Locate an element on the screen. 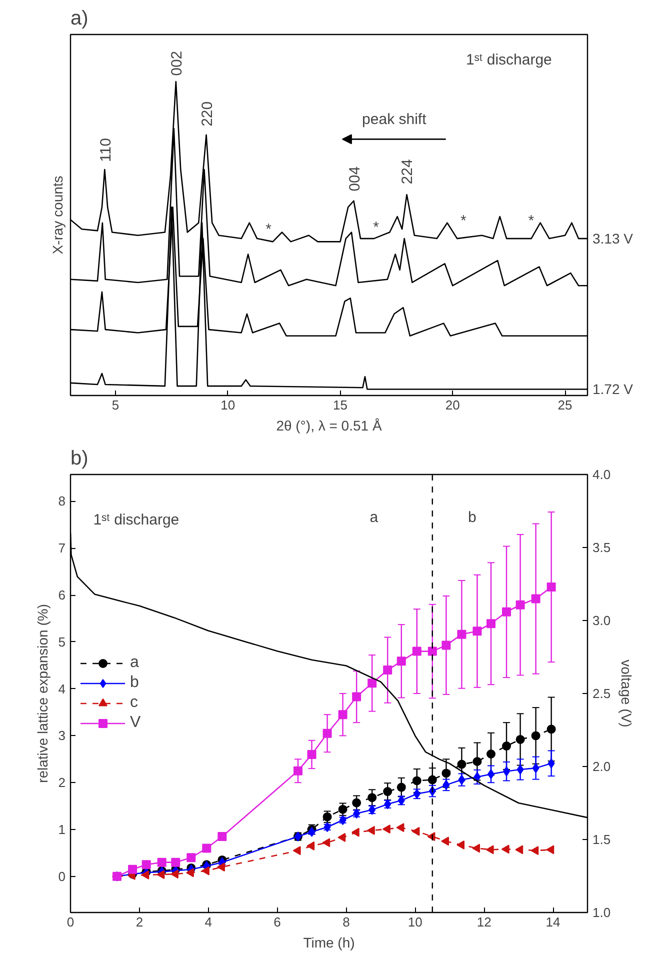 This screenshot has height=957, width=662. y2-tick-label: 1.0 is located at coordinates (601, 912).